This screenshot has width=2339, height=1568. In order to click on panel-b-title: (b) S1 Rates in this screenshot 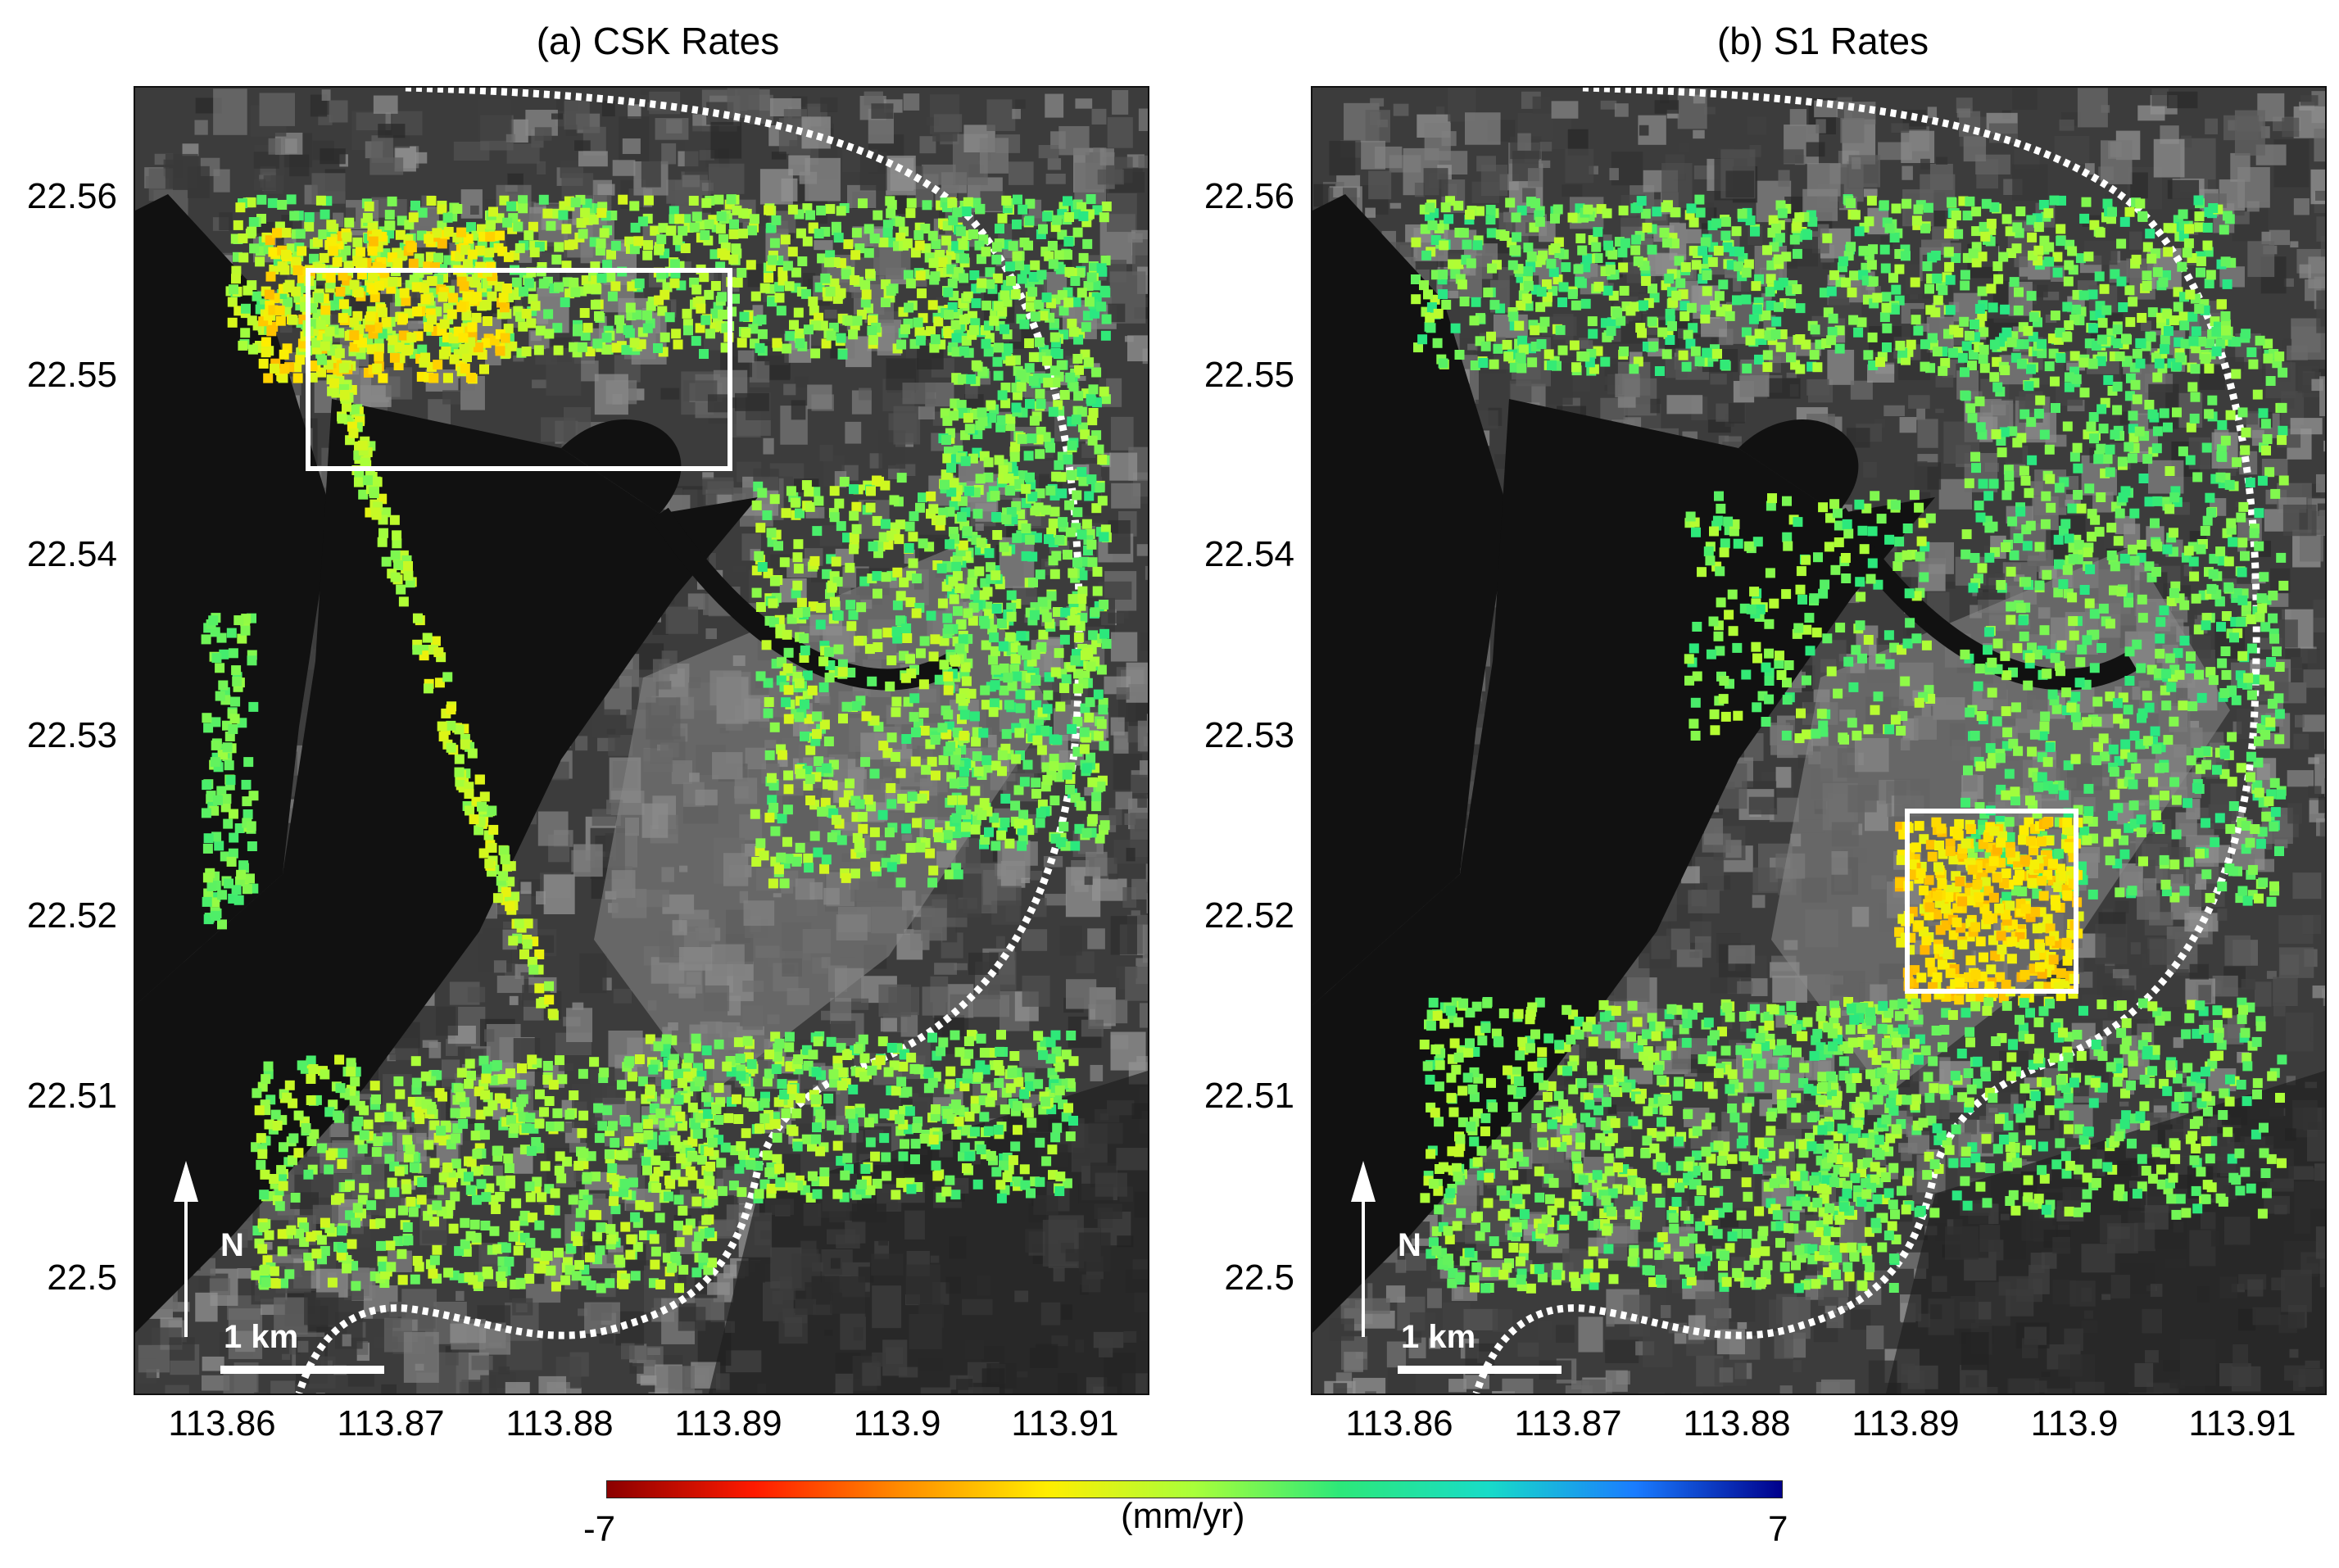, I will do `click(1822, 41)`.